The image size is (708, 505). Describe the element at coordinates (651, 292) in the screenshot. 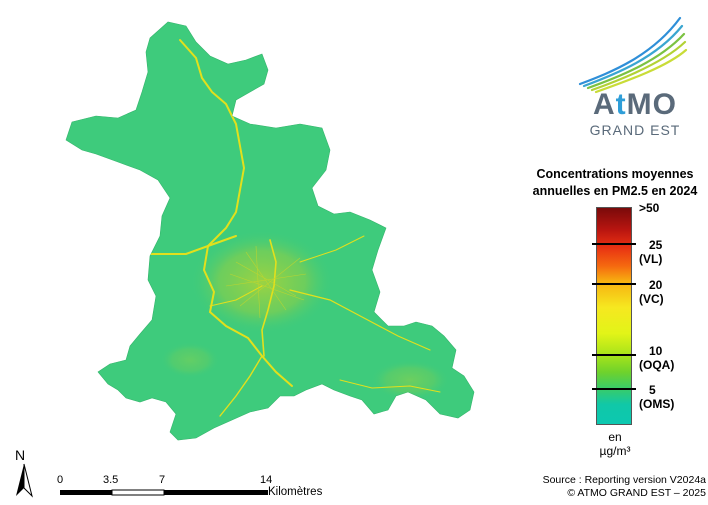

I see `legend-label-20: 20 (VC)` at that location.